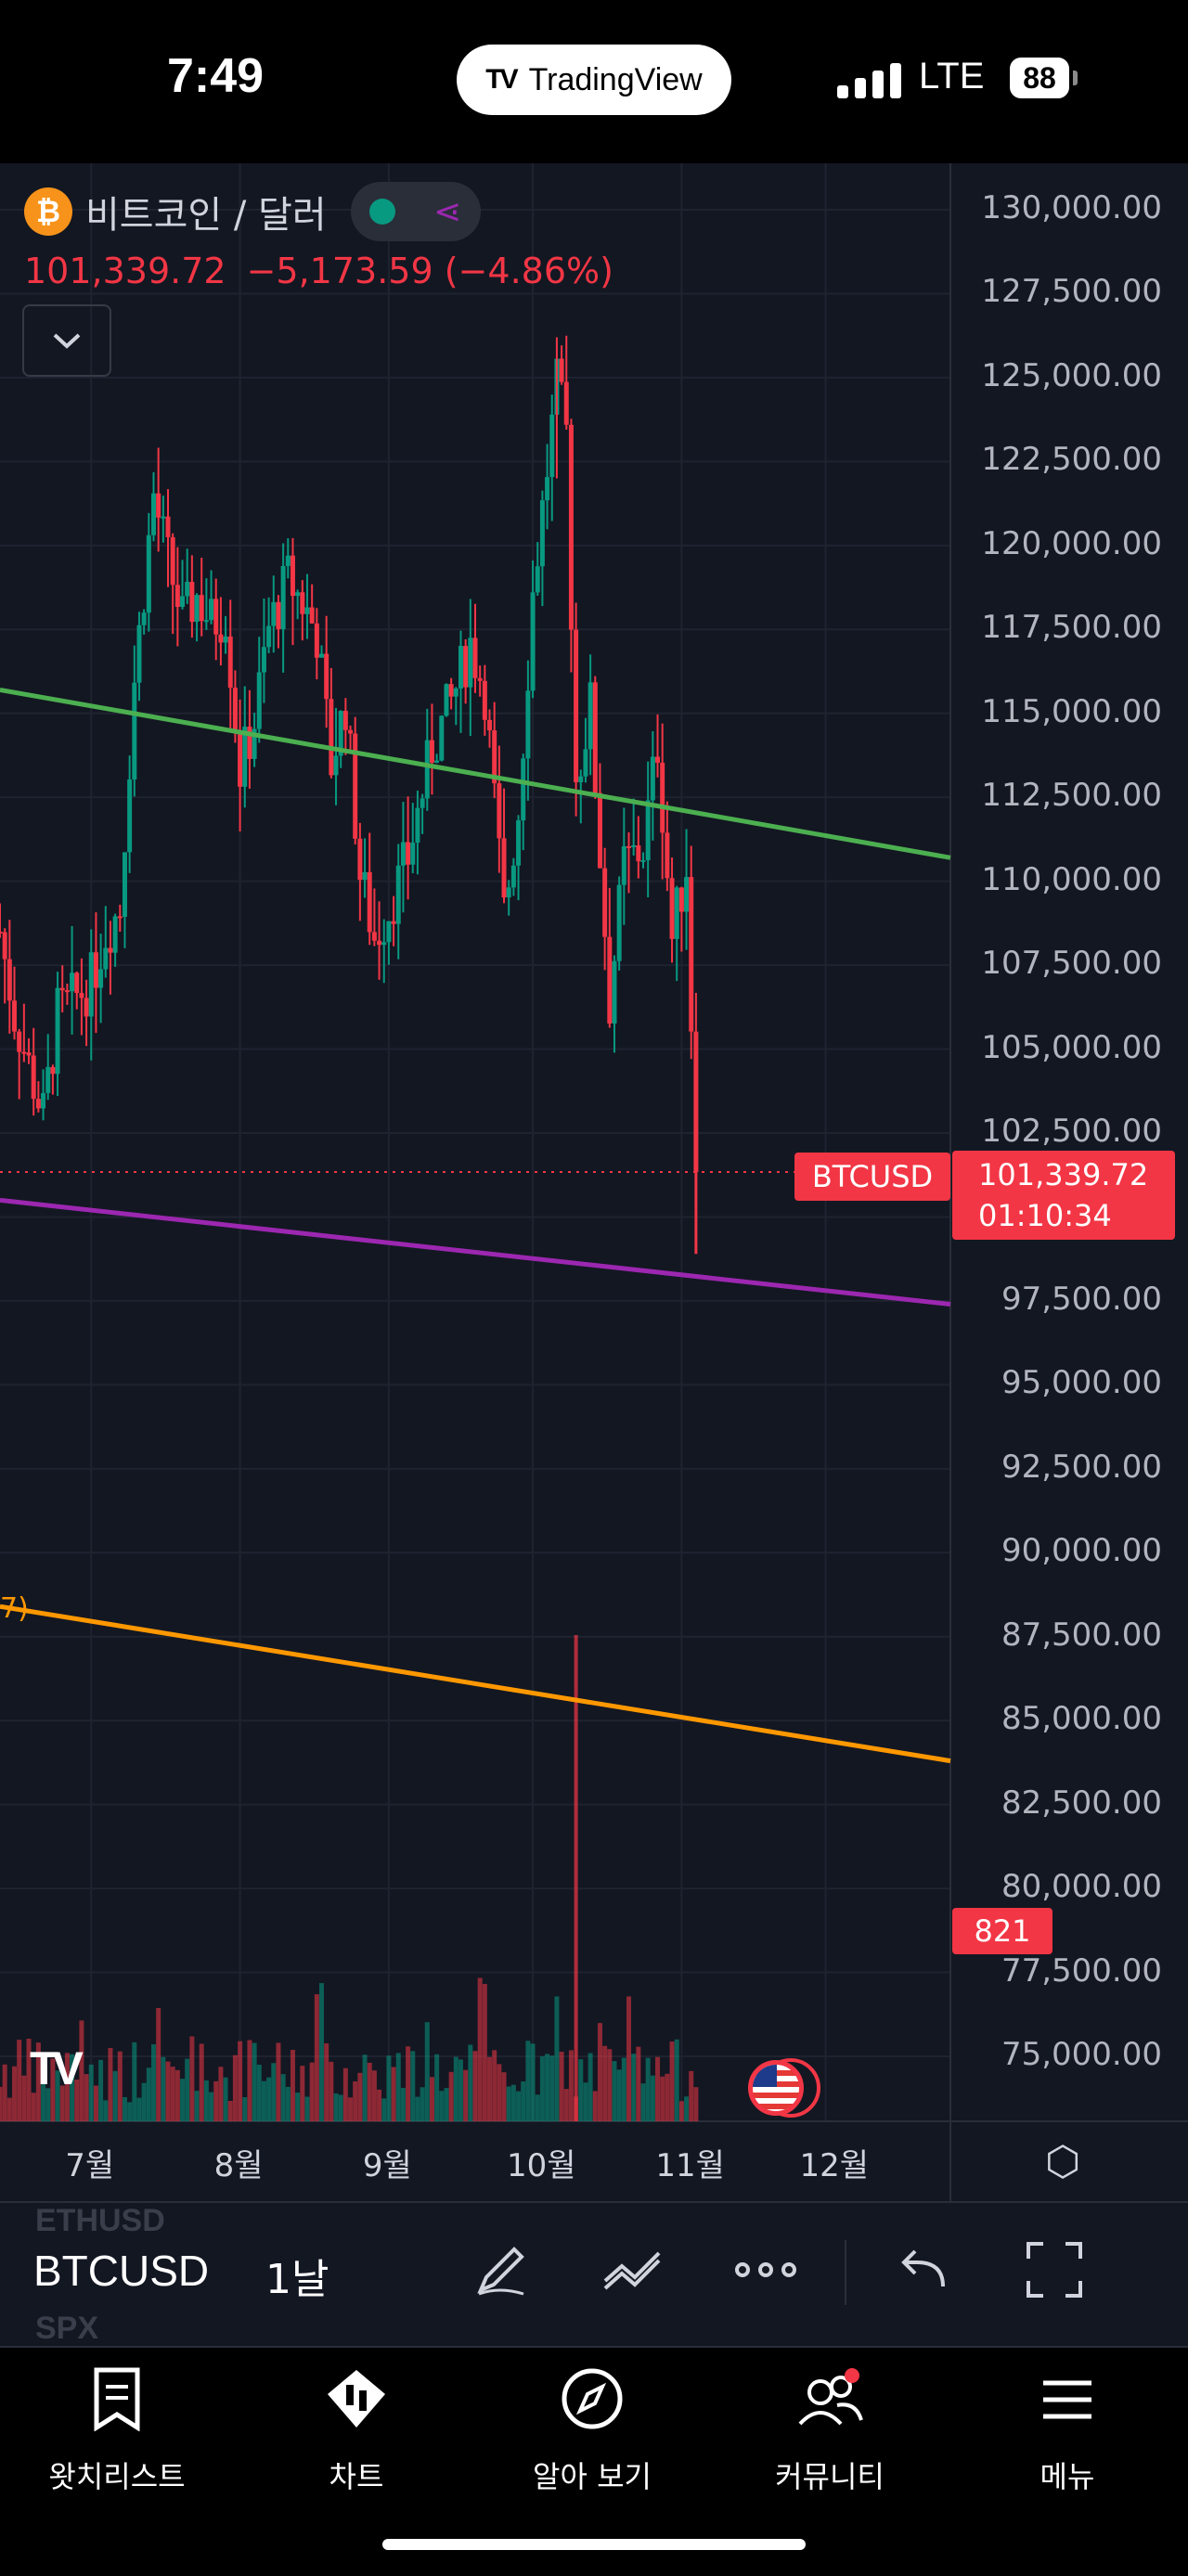 The height and width of the screenshot is (2576, 1188). I want to click on symbol-title: 비트코인 / 달러, so click(206, 215).